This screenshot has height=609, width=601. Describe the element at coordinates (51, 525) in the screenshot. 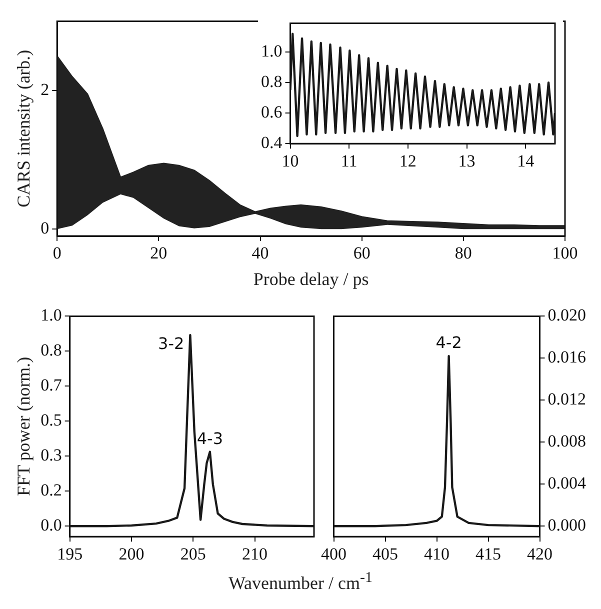

I see `y-tick-label: 0.0` at that location.